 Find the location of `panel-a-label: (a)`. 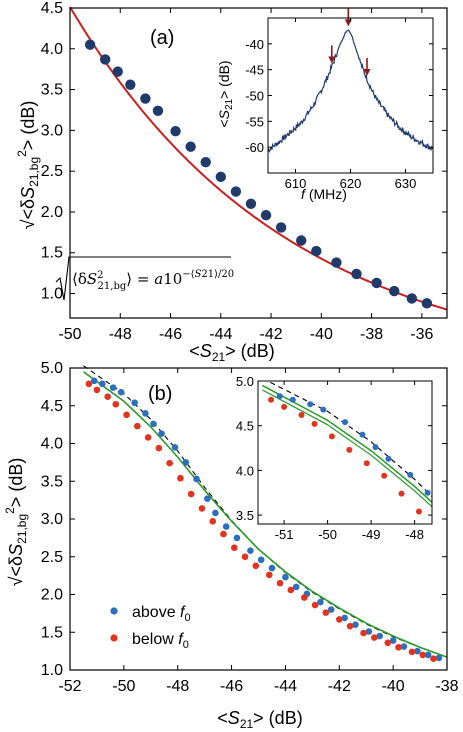

panel-a-label: (a) is located at coordinates (162, 38).